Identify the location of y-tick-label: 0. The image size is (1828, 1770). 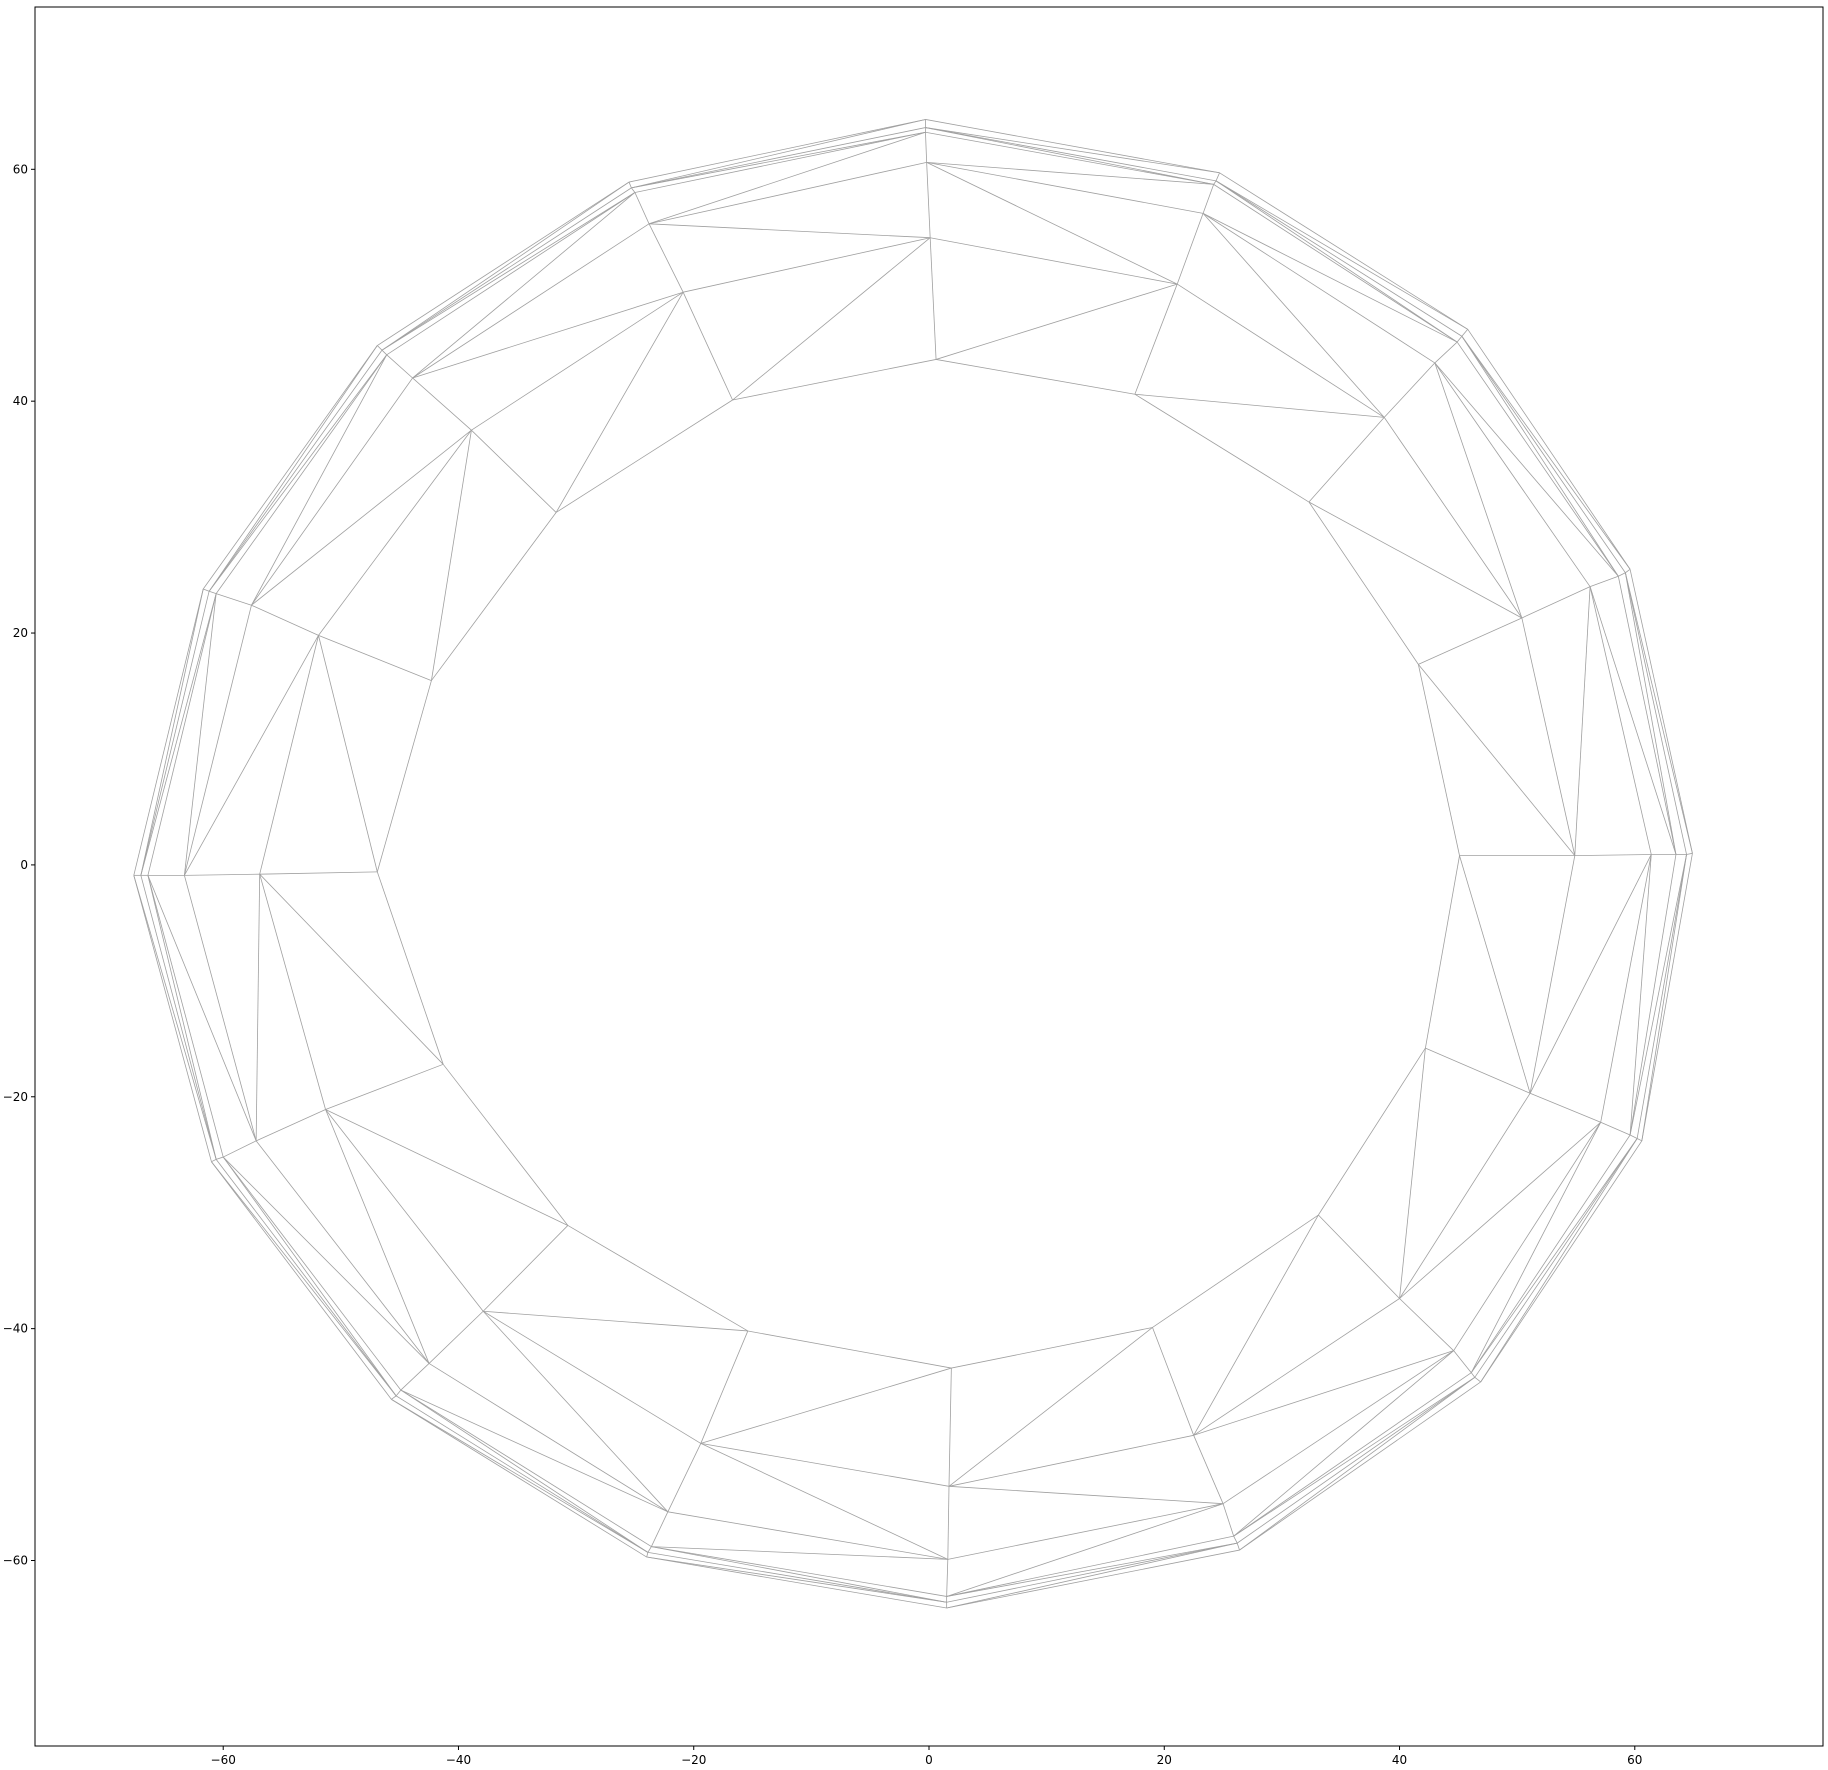
(24, 865).